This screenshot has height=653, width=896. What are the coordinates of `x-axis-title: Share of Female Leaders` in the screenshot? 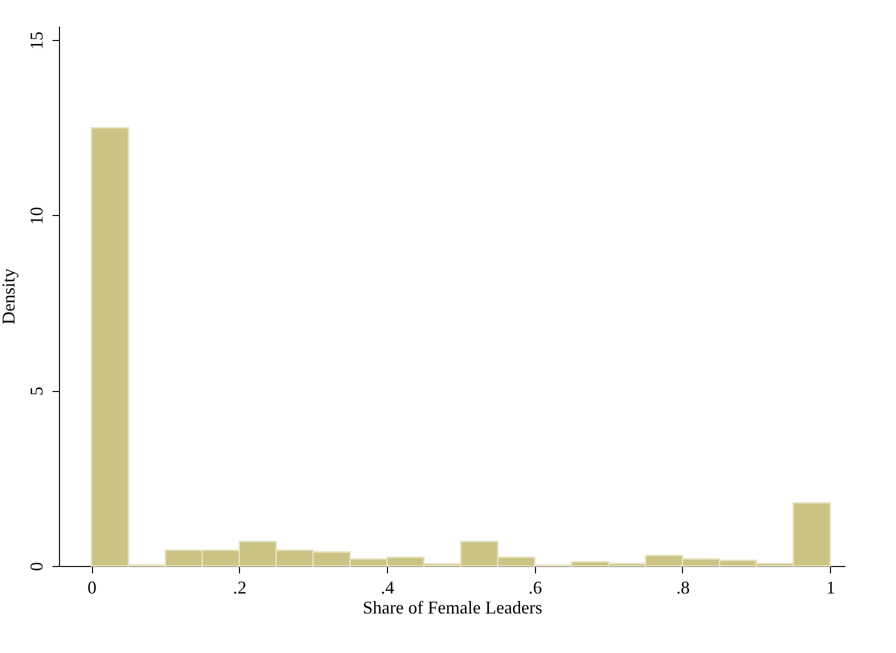 It's located at (452, 608).